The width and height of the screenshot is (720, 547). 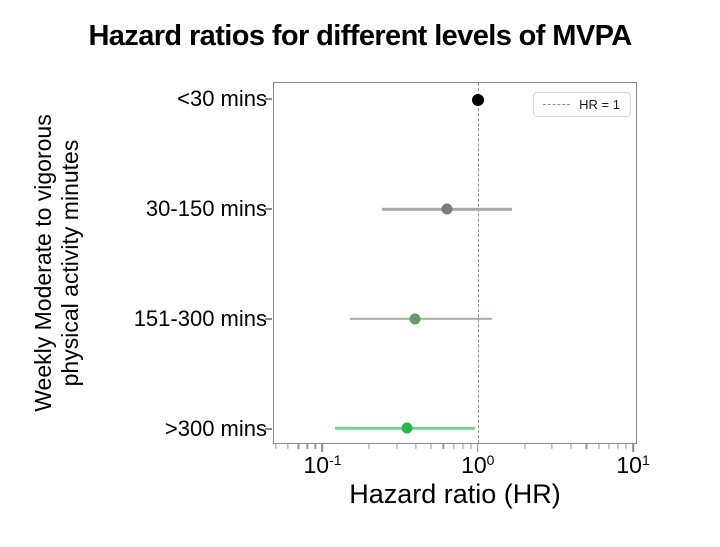 What do you see at coordinates (478, 465) in the screenshot?
I see `x-tick-label: 10⁰` at bounding box center [478, 465].